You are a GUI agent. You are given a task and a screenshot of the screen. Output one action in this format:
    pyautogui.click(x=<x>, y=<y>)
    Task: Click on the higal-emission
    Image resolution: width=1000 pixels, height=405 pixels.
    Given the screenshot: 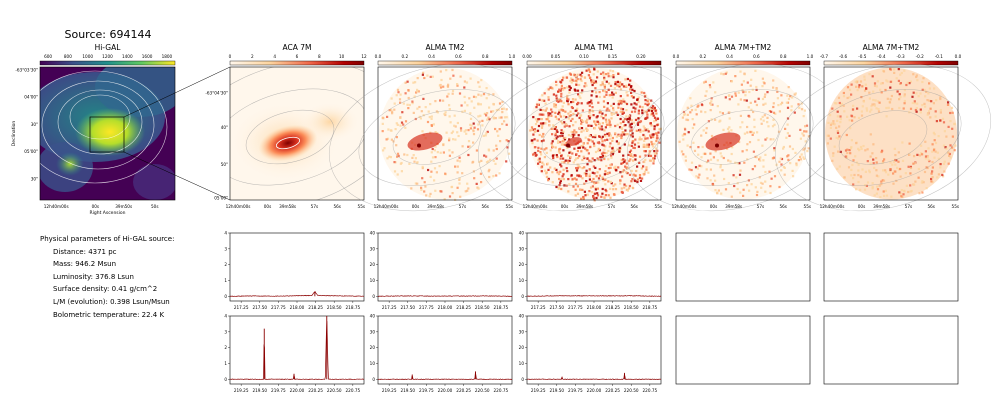 What is the action you would take?
    pyautogui.click(x=135, y=92)
    